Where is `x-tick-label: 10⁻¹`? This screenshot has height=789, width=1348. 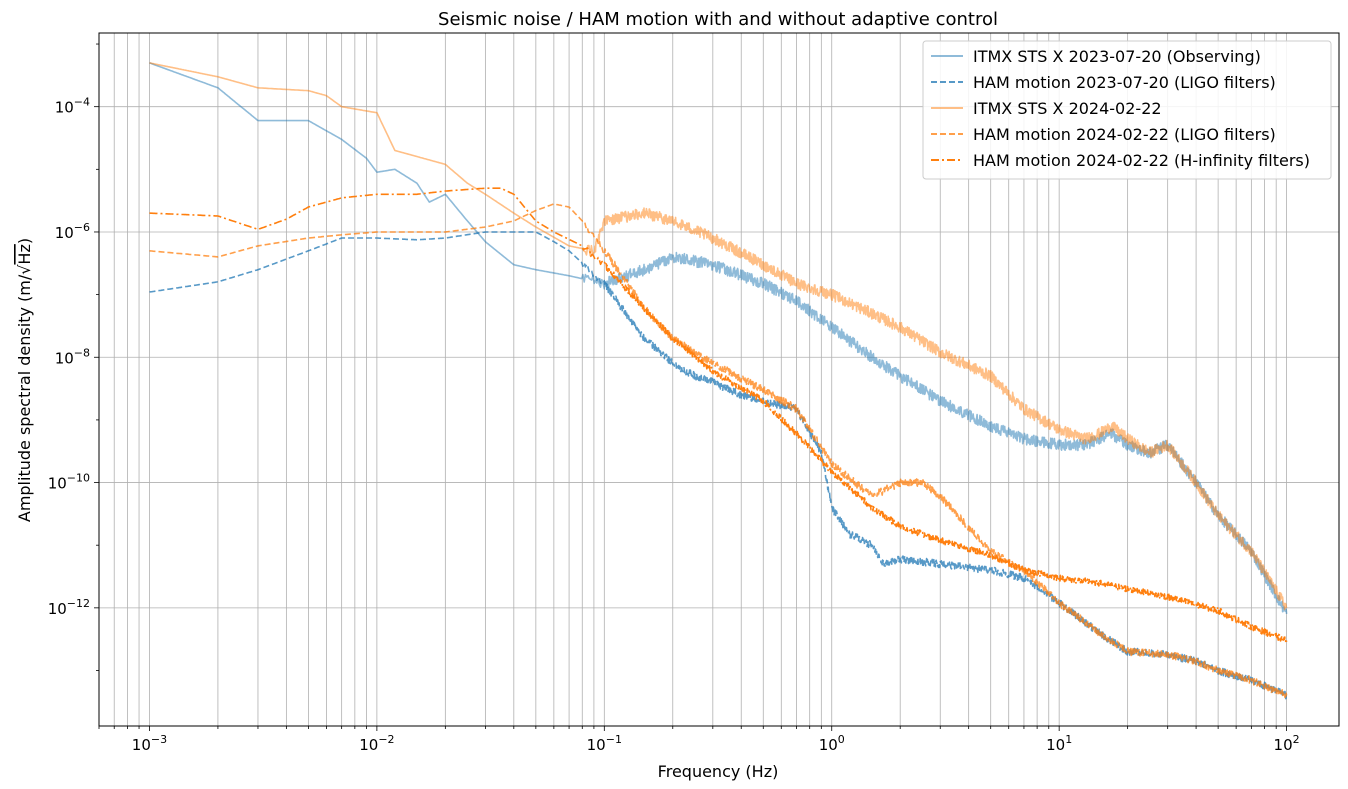 x-tick-label: 10⁻¹ is located at coordinates (604, 743).